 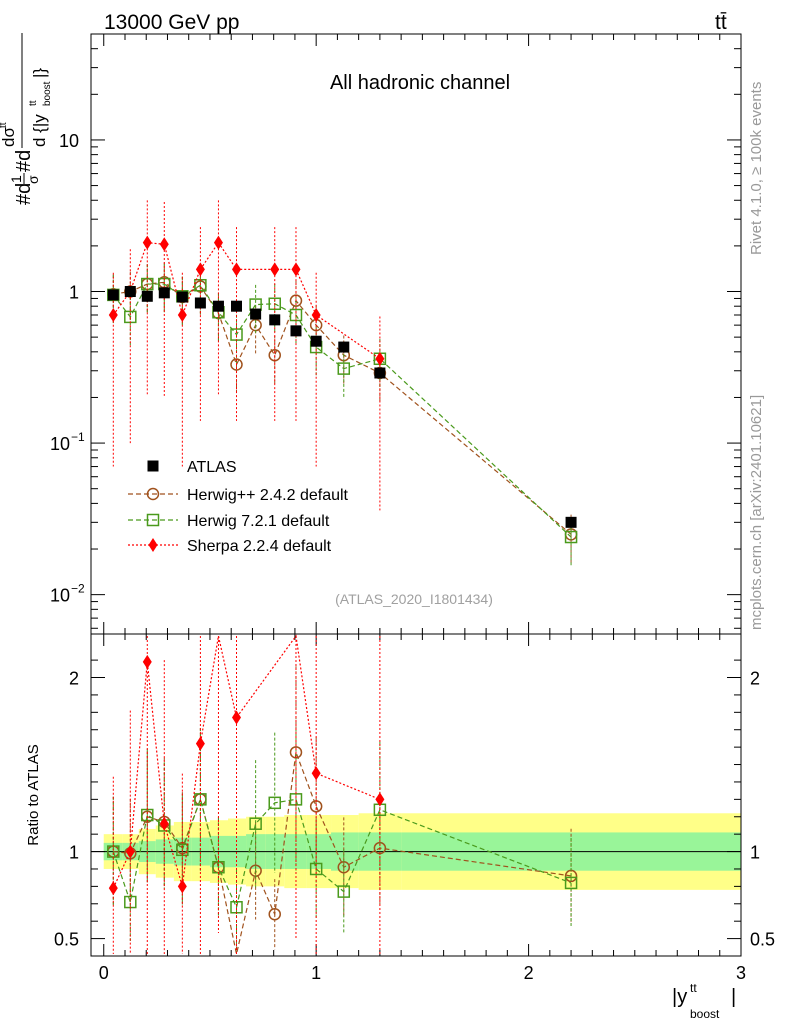 I want to click on ratio-tick-label-left: 1, so click(x=74, y=853).